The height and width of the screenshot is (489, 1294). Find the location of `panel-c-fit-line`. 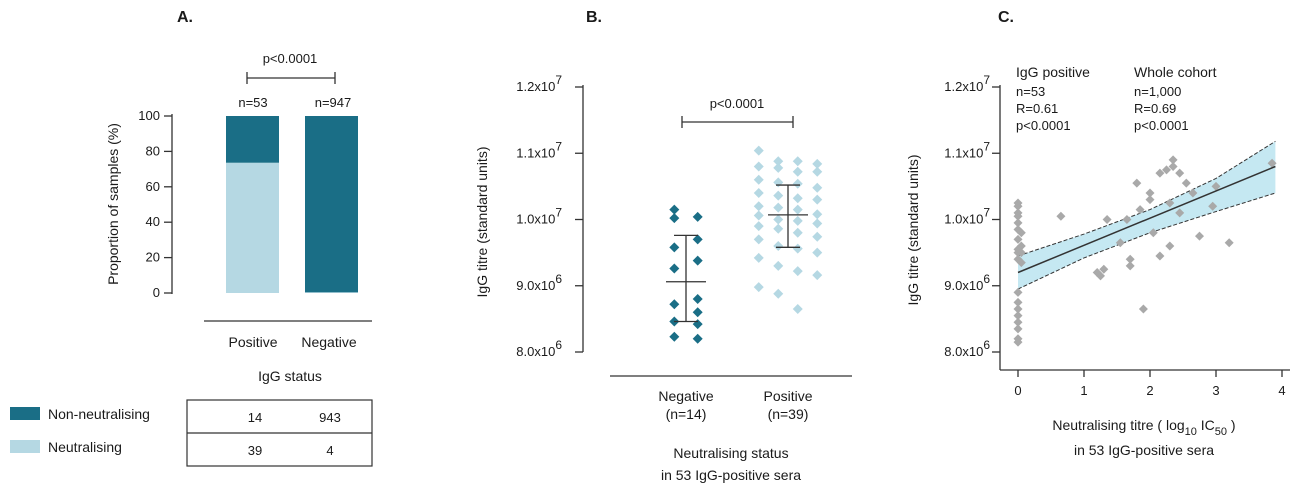

panel-c-fit-line is located at coordinates (1146, 219).